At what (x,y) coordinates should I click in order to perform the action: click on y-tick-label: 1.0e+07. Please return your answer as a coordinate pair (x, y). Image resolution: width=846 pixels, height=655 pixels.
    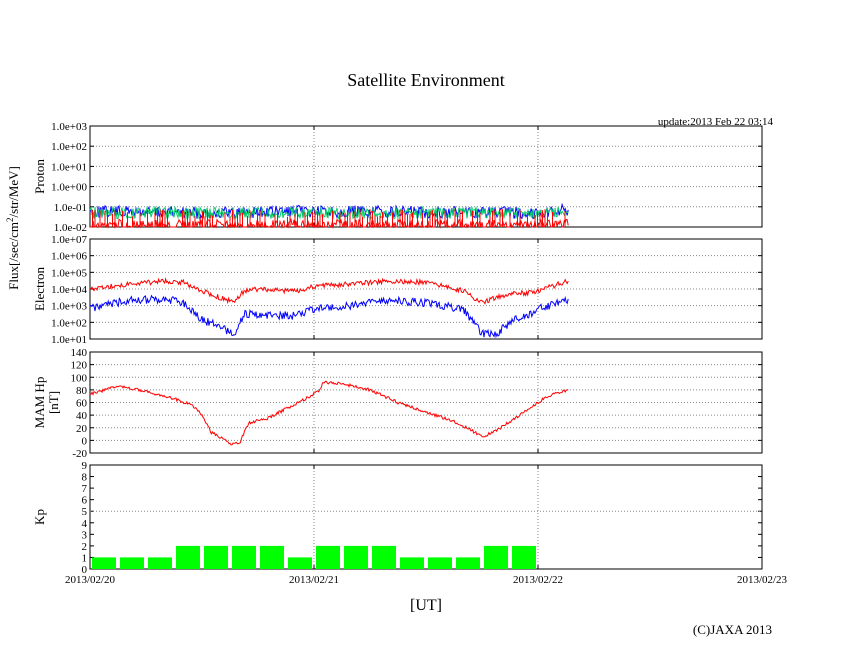
    Looking at the image, I should click on (69, 240).